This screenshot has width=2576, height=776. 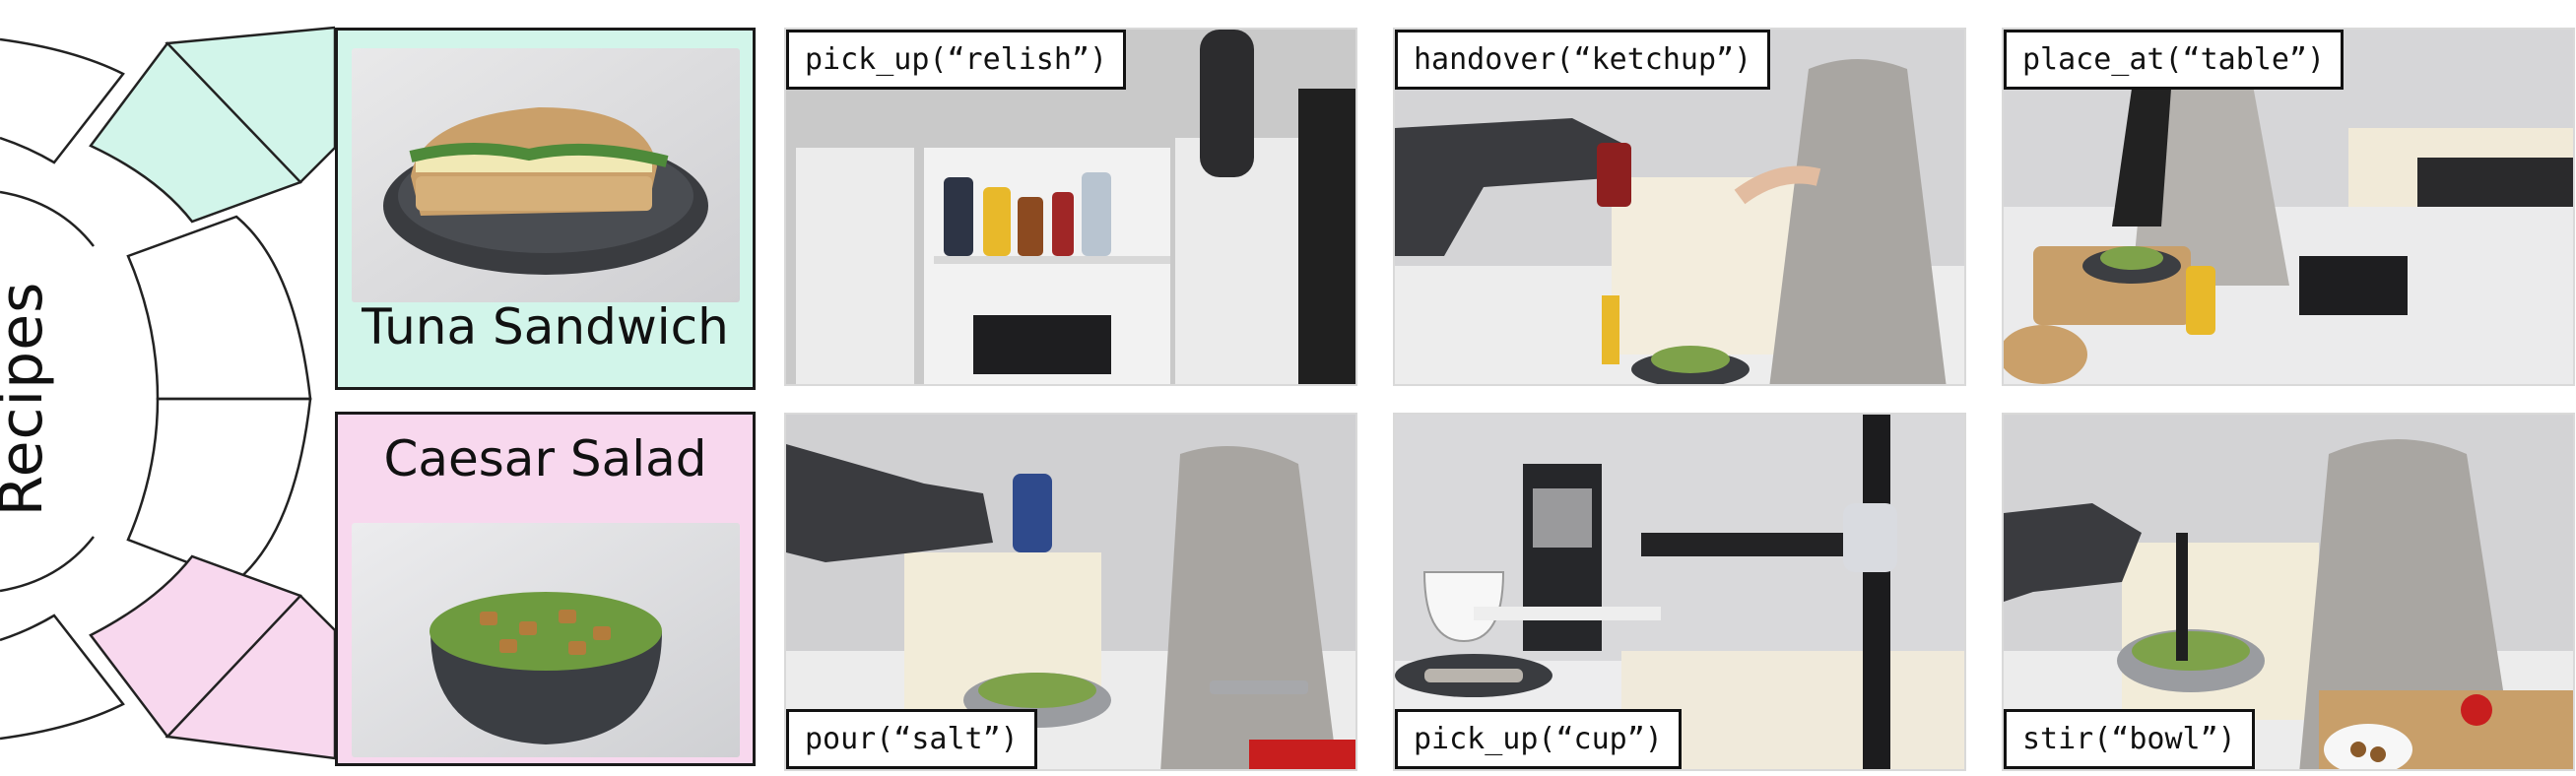 I want to click on tuna-sandwich-photo, so click(x=546, y=175).